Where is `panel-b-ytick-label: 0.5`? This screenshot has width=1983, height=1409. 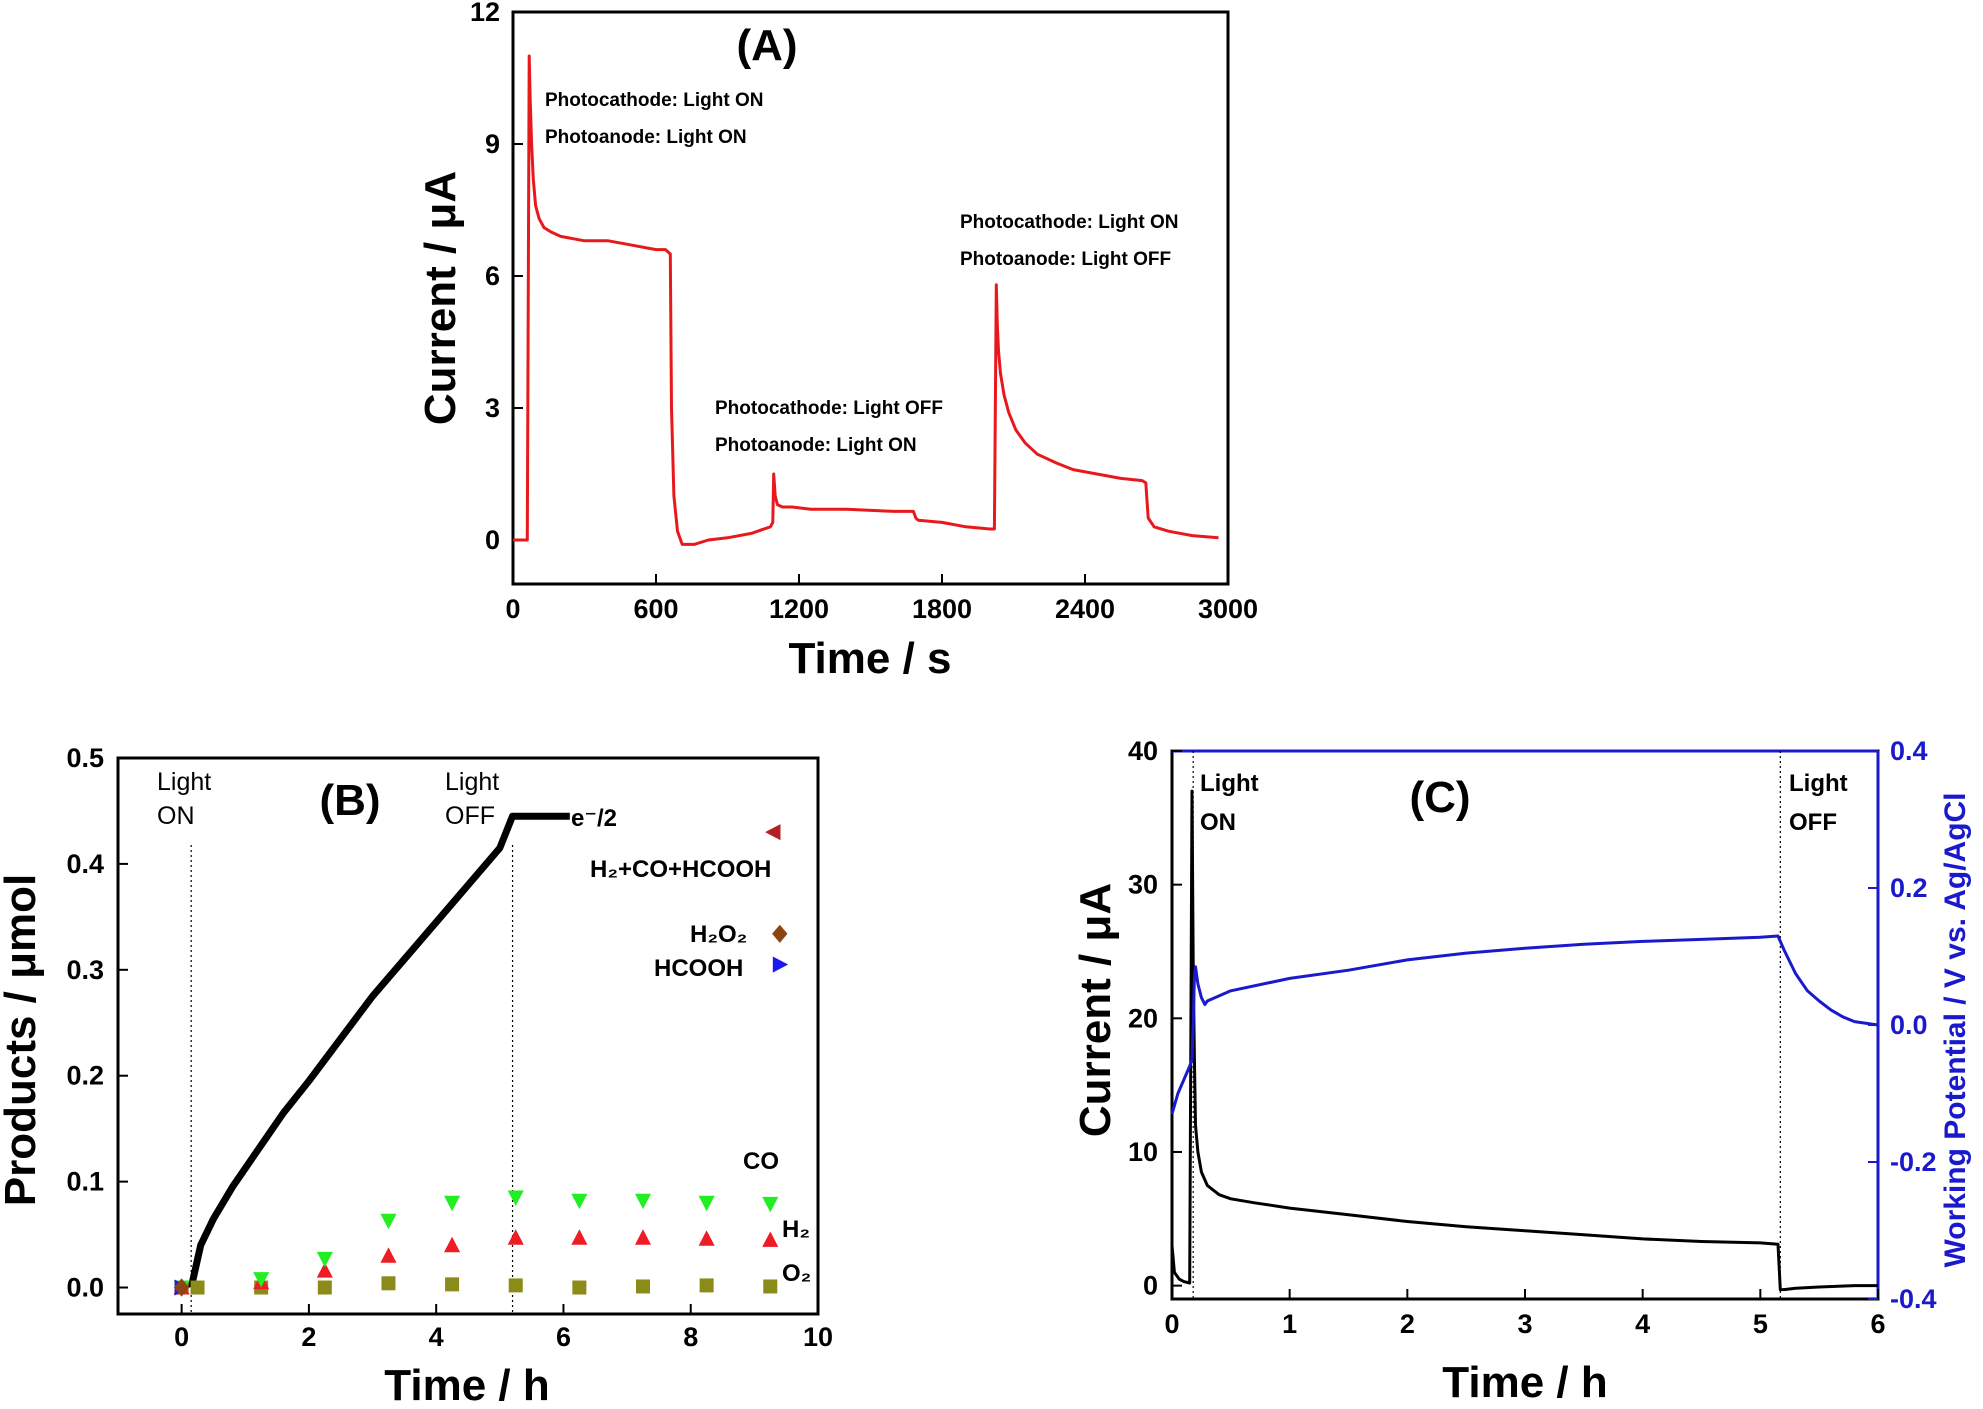
panel-b-ytick-label: 0.5 is located at coordinates (85, 758).